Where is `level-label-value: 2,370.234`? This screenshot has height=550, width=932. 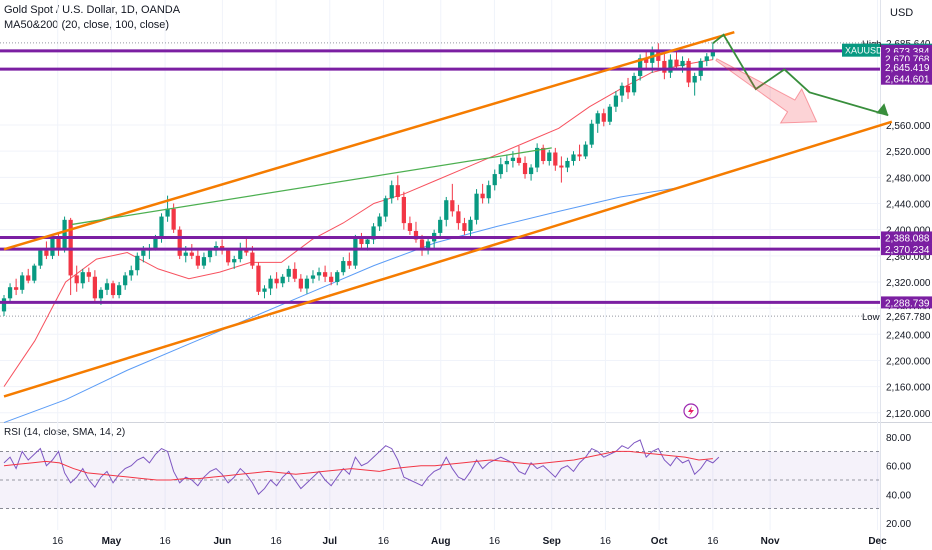
level-label-value: 2,370.234 is located at coordinates (907, 250).